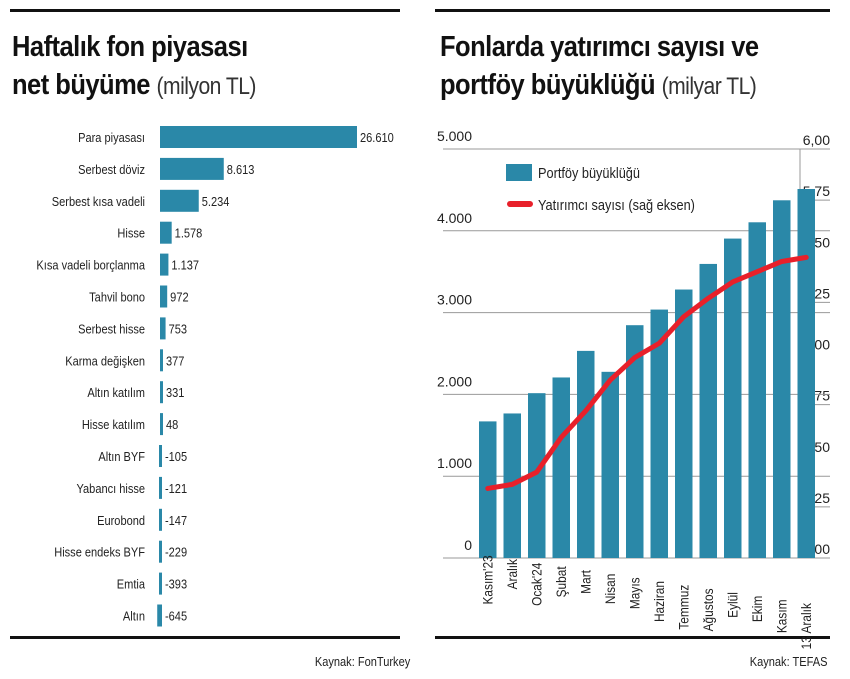 This screenshot has width=850, height=679. I want to click on left-title-line1: Haftalık fon piyasası, so click(130, 47).